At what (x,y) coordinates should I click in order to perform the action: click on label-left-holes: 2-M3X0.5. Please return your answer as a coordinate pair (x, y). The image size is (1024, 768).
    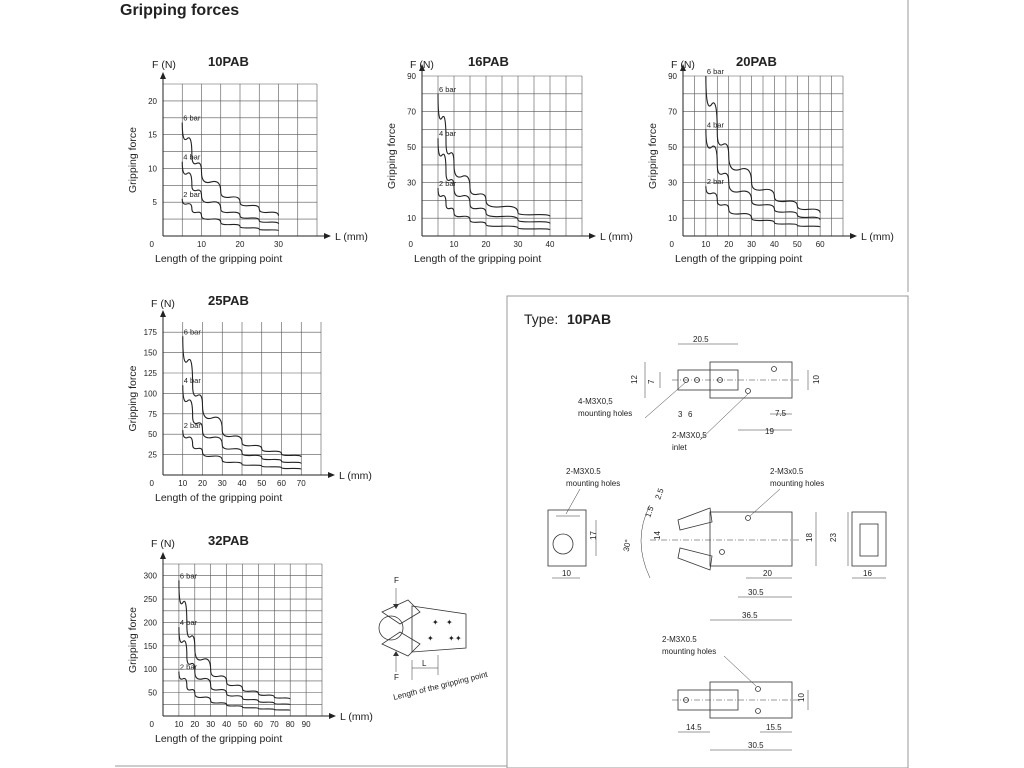
    Looking at the image, I should click on (583, 471).